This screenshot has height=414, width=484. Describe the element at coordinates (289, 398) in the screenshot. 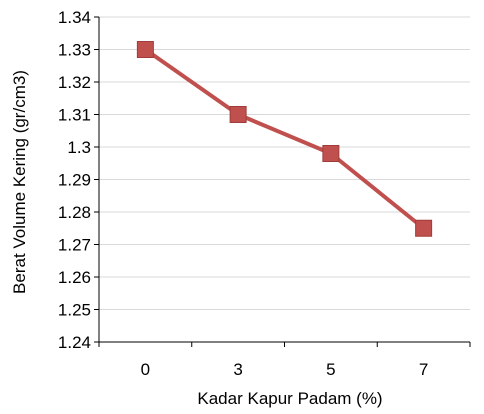

I see `x-axis-label: Kadar Kapur Padam (%)` at that location.